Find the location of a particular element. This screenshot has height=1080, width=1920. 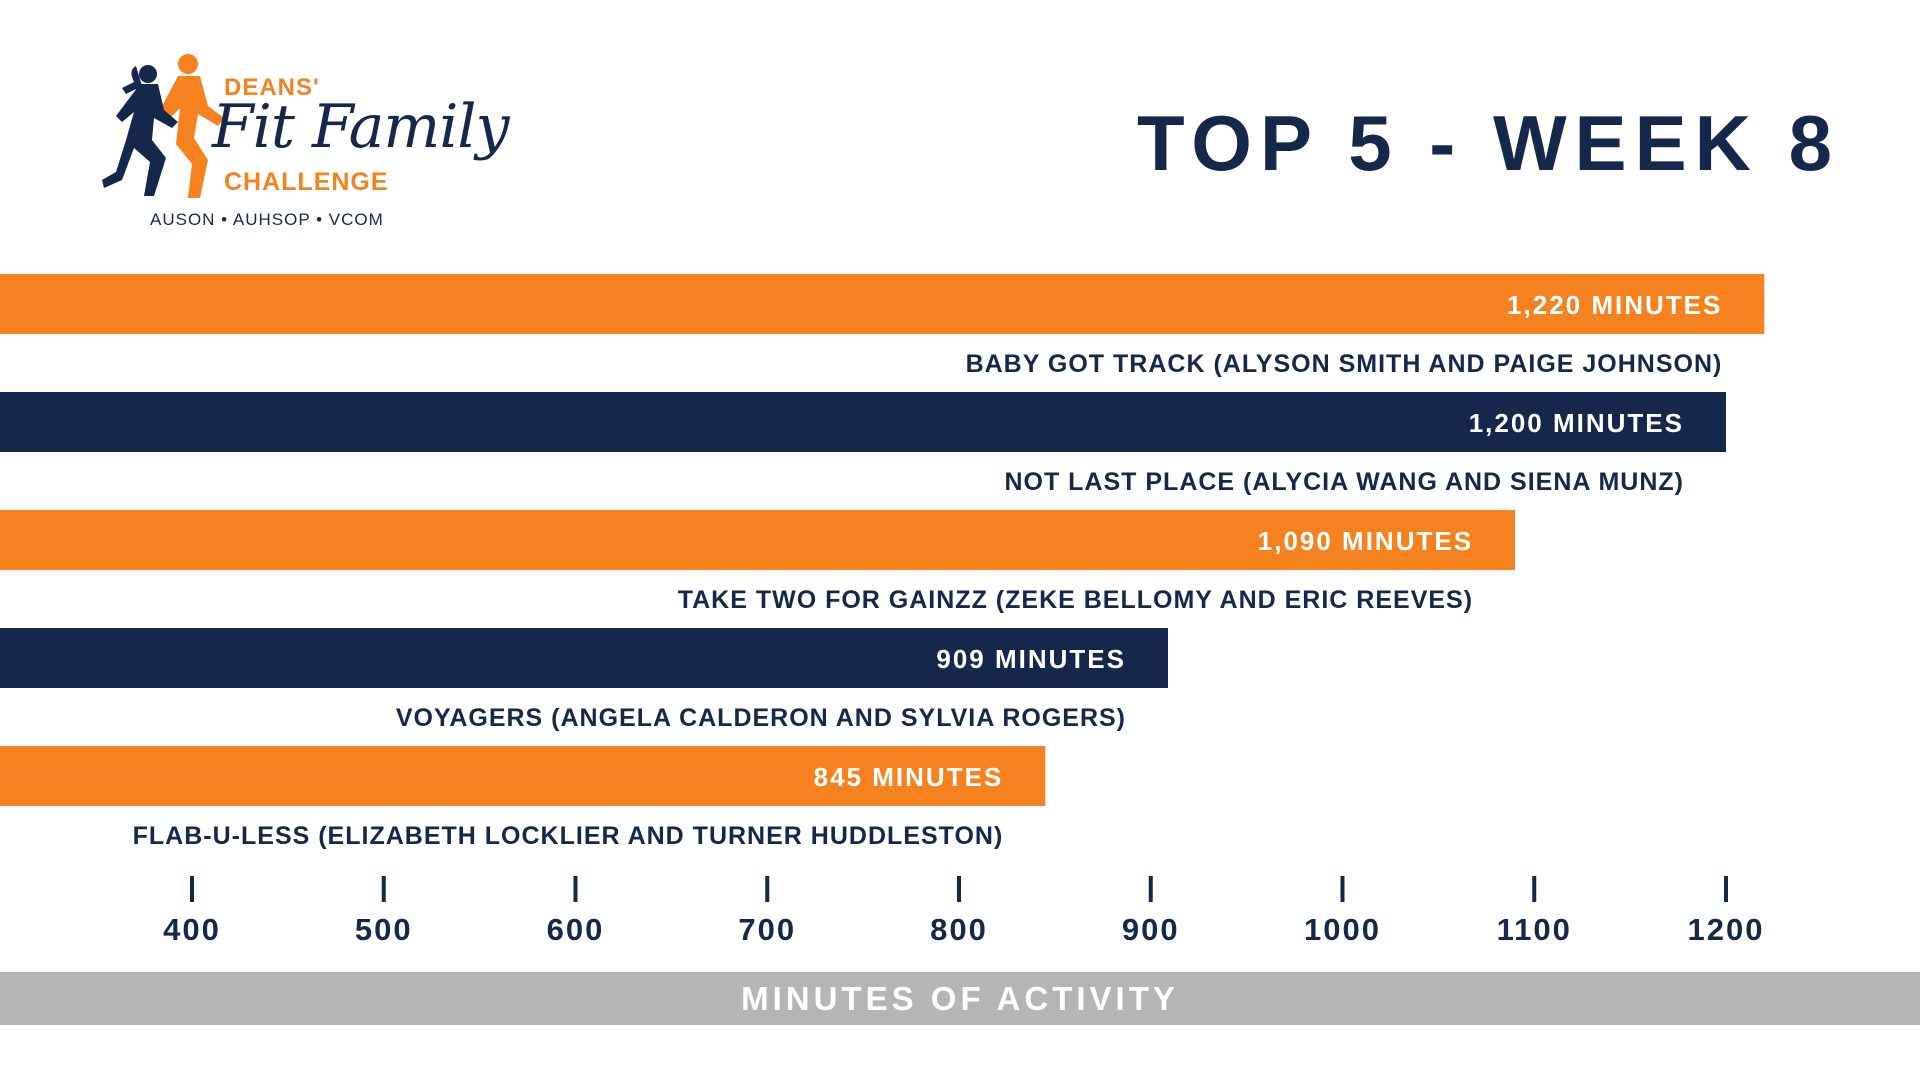

x-tick-label-700: 700 is located at coordinates (767, 929).